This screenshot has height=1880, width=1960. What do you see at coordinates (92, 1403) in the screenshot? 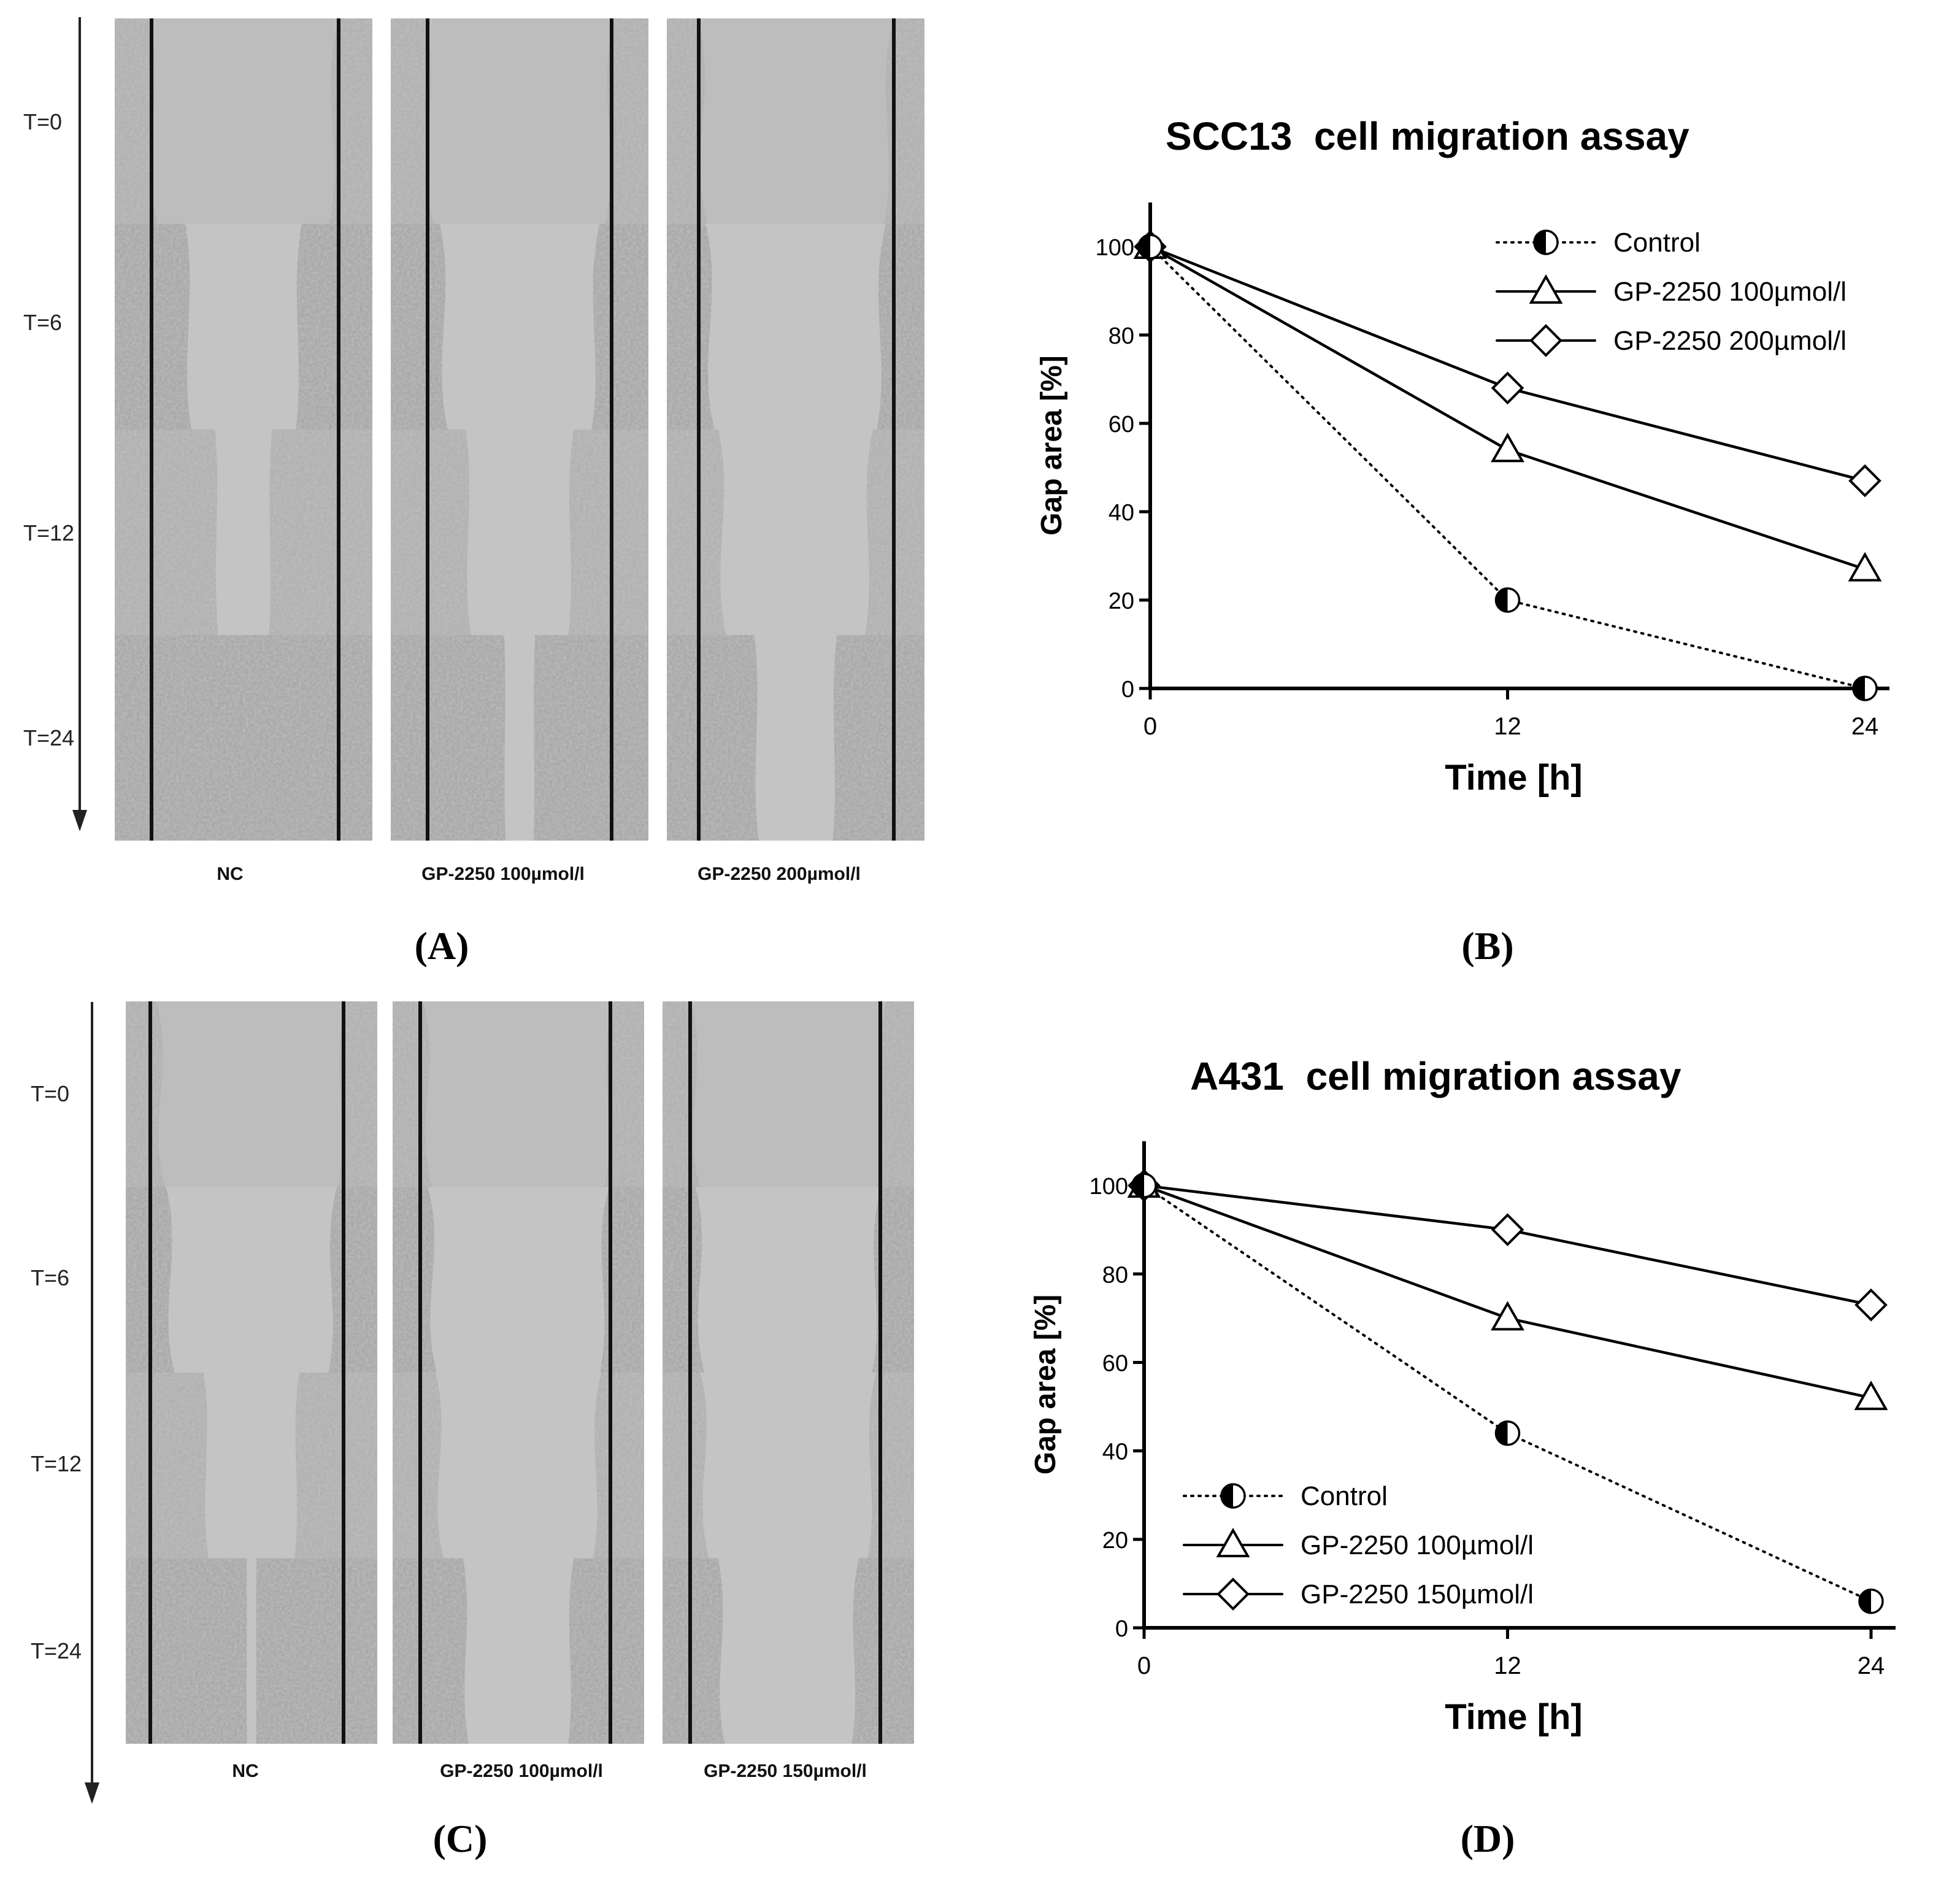
I see `time-arrow-c` at bounding box center [92, 1403].